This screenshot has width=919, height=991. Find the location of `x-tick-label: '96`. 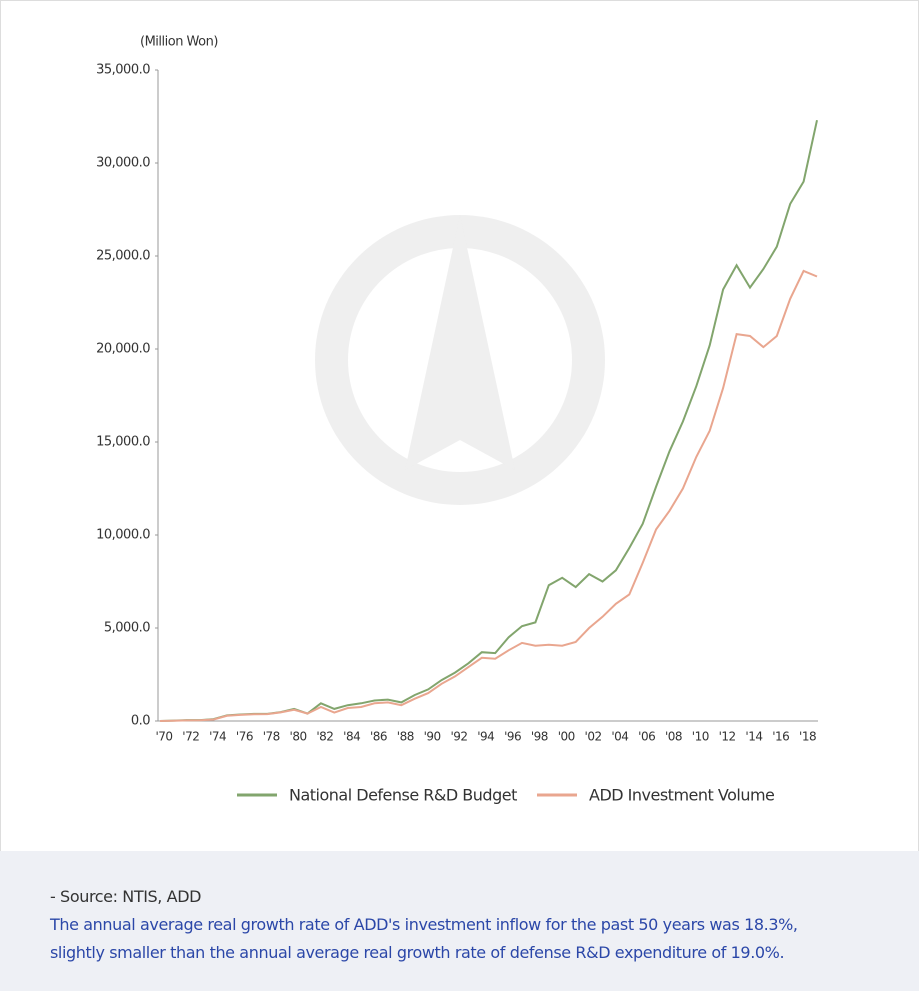

x-tick-label: '96 is located at coordinates (512, 737).